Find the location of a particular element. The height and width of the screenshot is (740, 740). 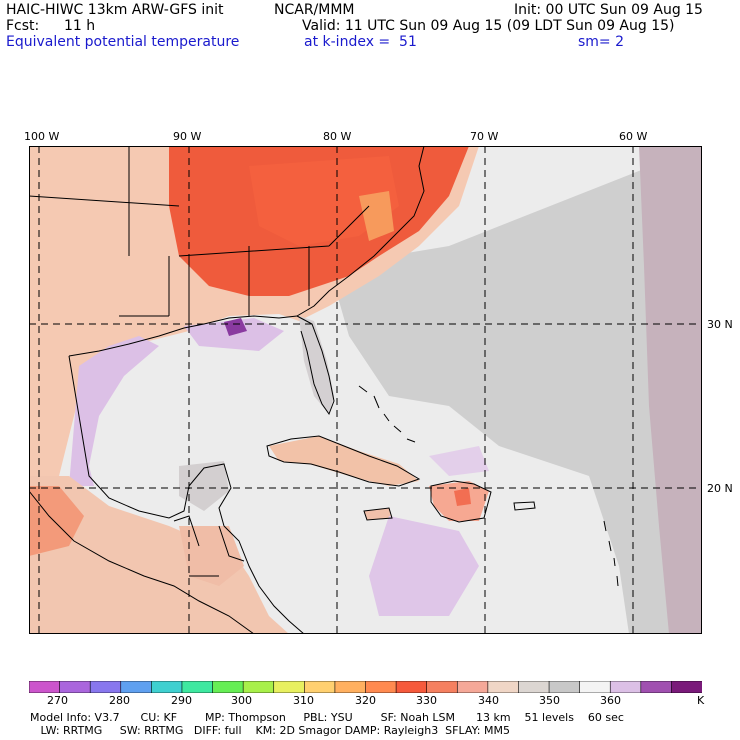

yucatan-land is located at coordinates (204, 486).